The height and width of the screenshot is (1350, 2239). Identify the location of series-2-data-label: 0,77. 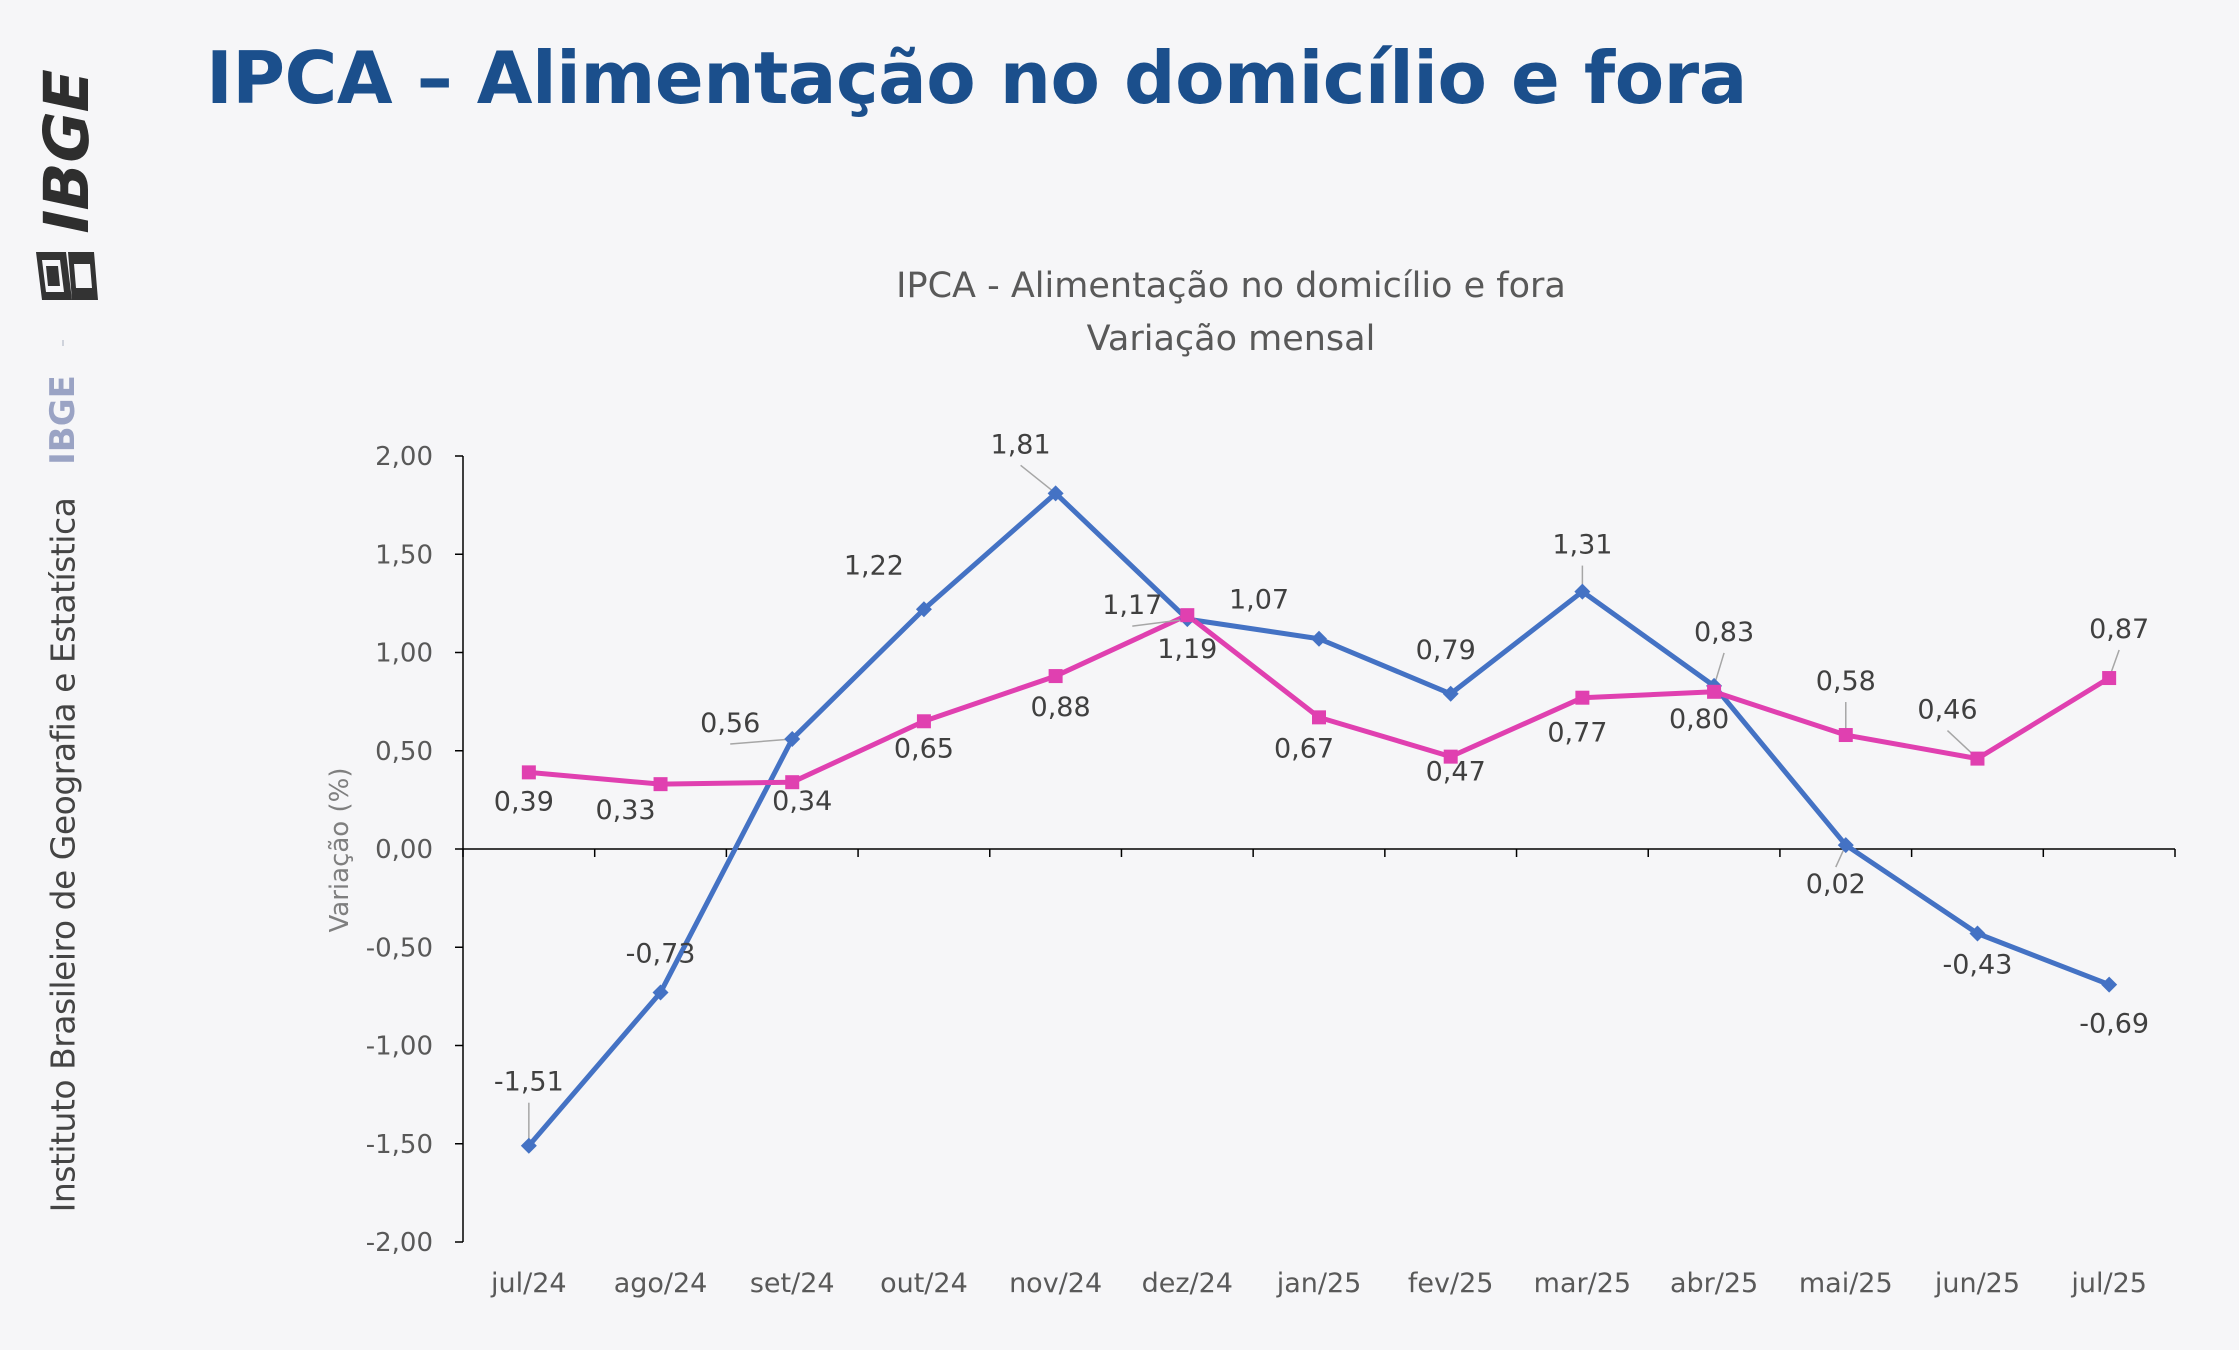
(1577, 733).